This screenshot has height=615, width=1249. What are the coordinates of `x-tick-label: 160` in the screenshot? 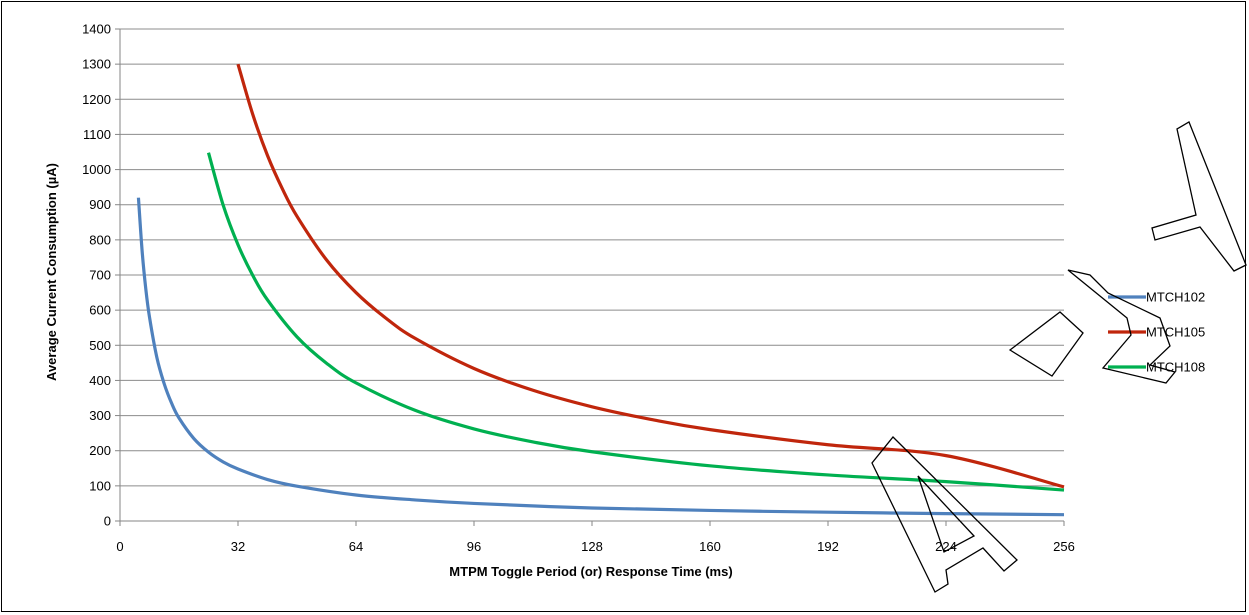 It's located at (710, 546).